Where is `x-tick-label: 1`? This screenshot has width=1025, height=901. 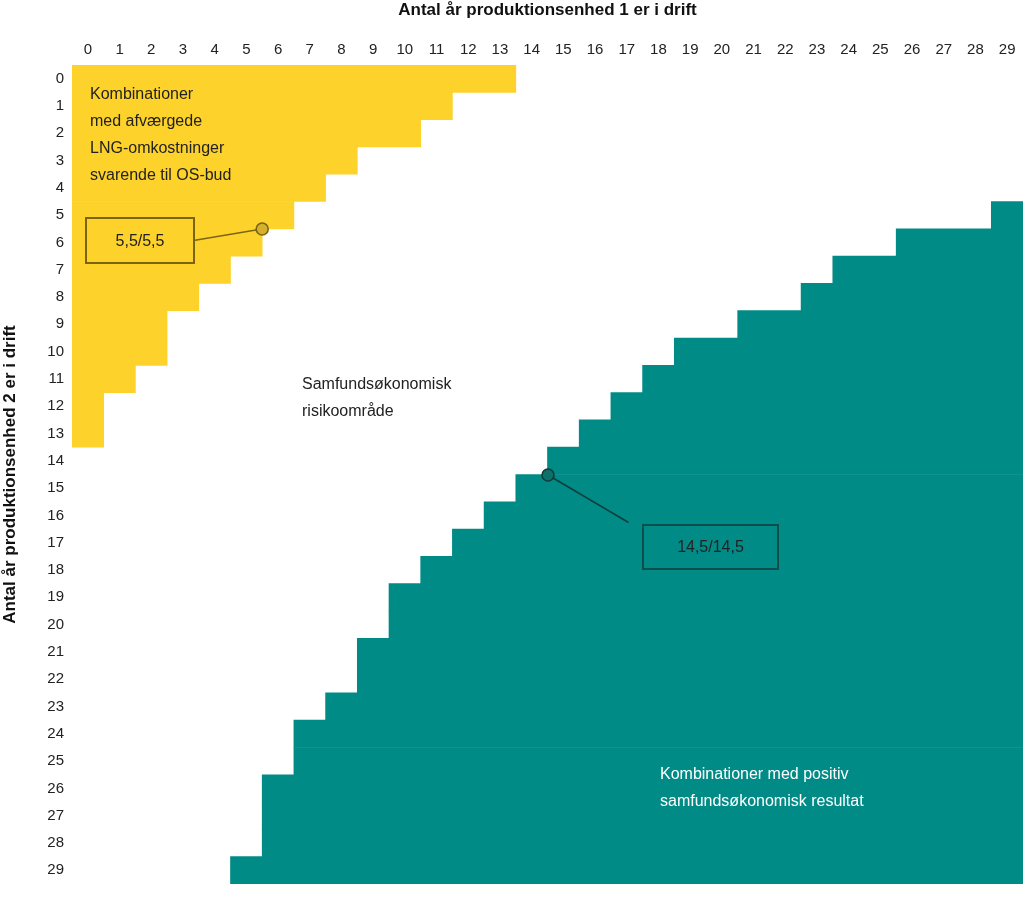 x-tick-label: 1 is located at coordinates (119, 49).